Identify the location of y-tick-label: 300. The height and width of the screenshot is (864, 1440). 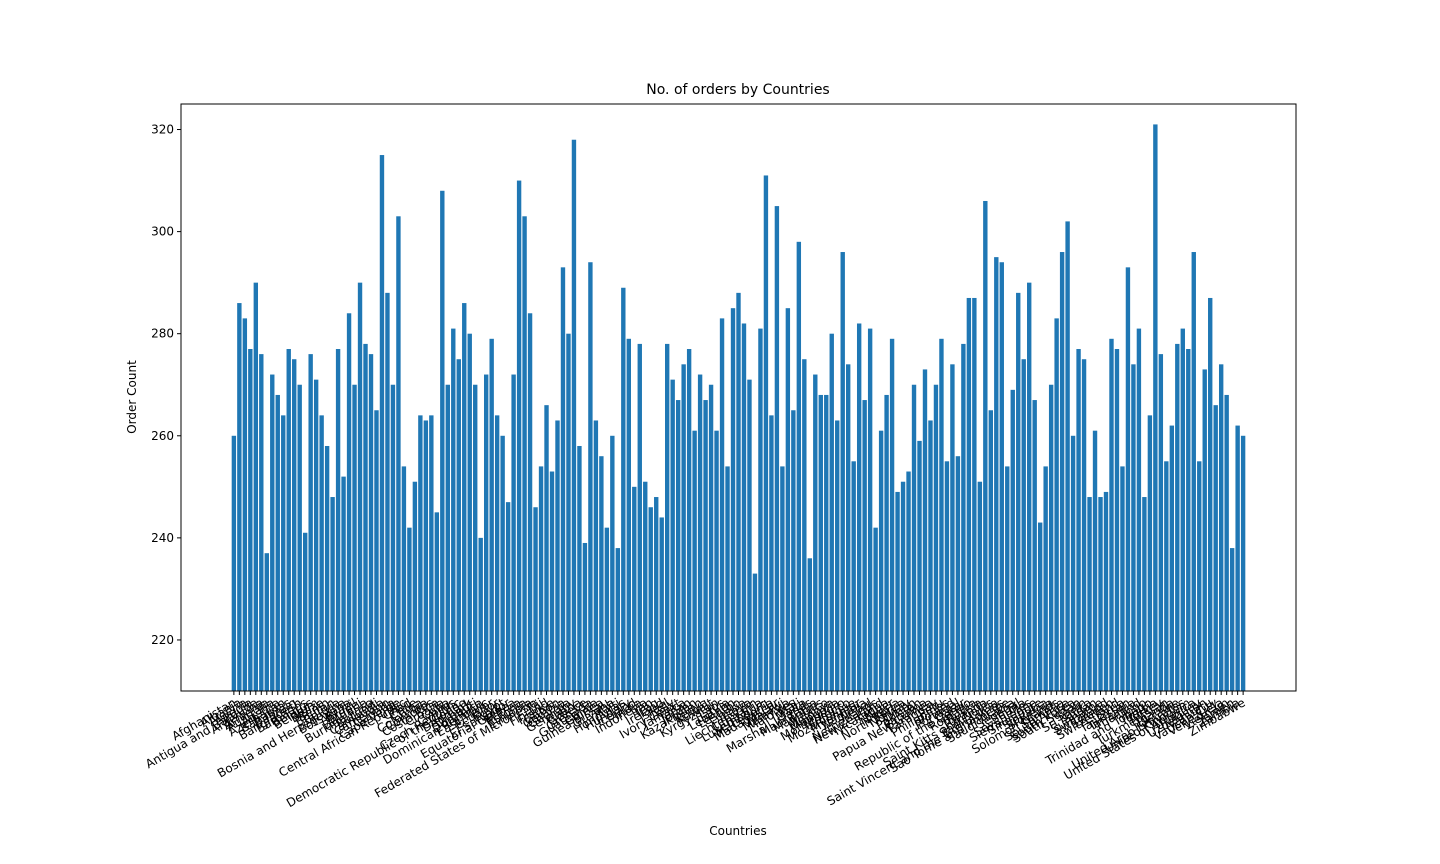
(162, 232).